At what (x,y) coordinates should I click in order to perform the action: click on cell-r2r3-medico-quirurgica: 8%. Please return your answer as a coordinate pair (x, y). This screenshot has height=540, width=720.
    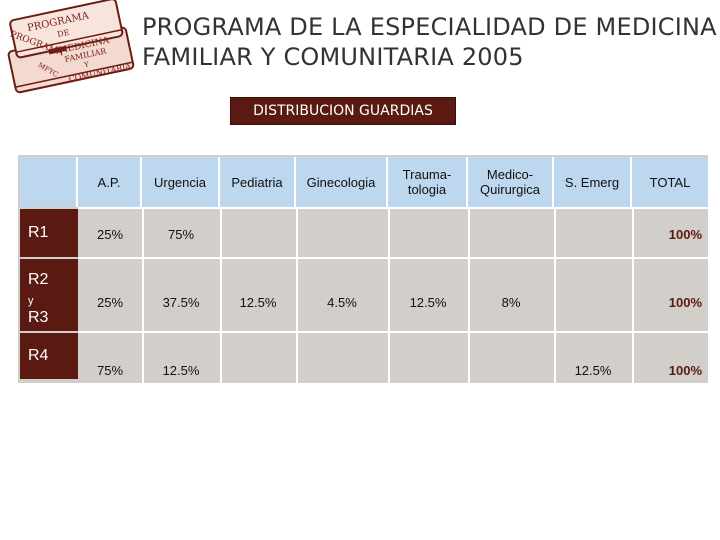
    Looking at the image, I should click on (511, 302).